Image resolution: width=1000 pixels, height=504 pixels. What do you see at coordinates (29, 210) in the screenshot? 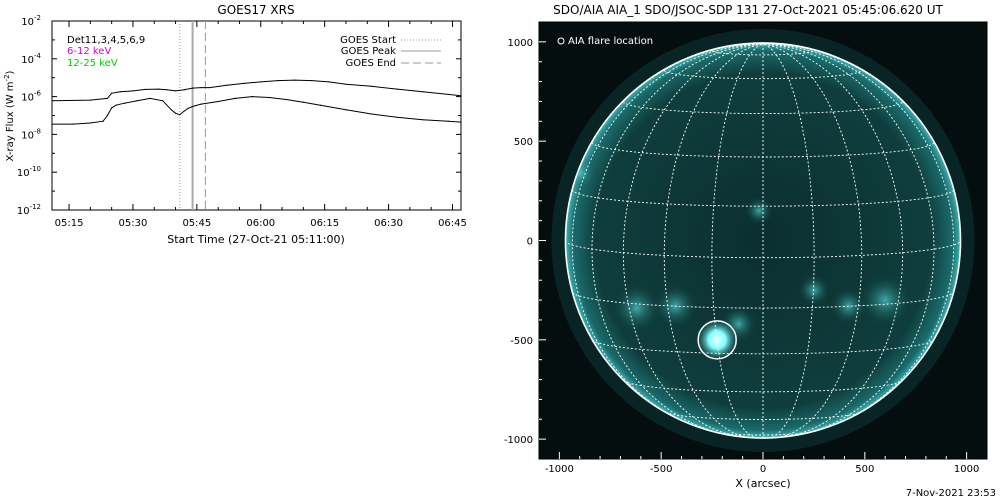
I see `goes-y-tick-label: 10⁻¹²` at bounding box center [29, 210].